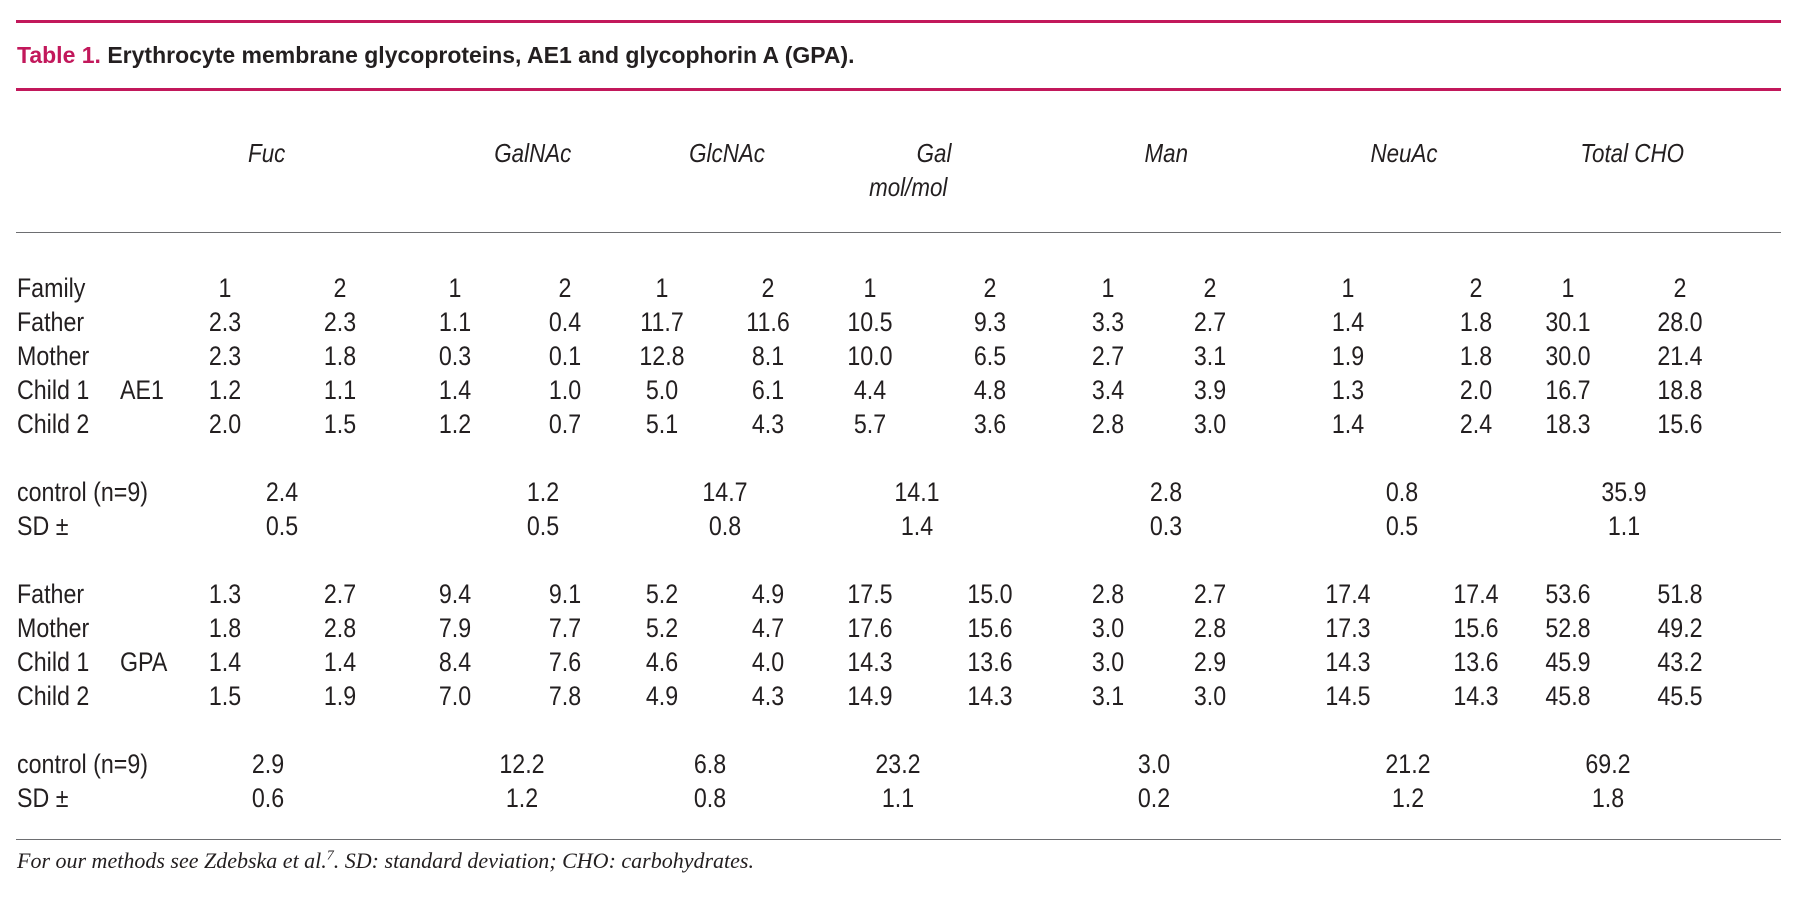 This screenshot has height=905, width=1800. I want to click on table-cell: 17.5, so click(870, 594).